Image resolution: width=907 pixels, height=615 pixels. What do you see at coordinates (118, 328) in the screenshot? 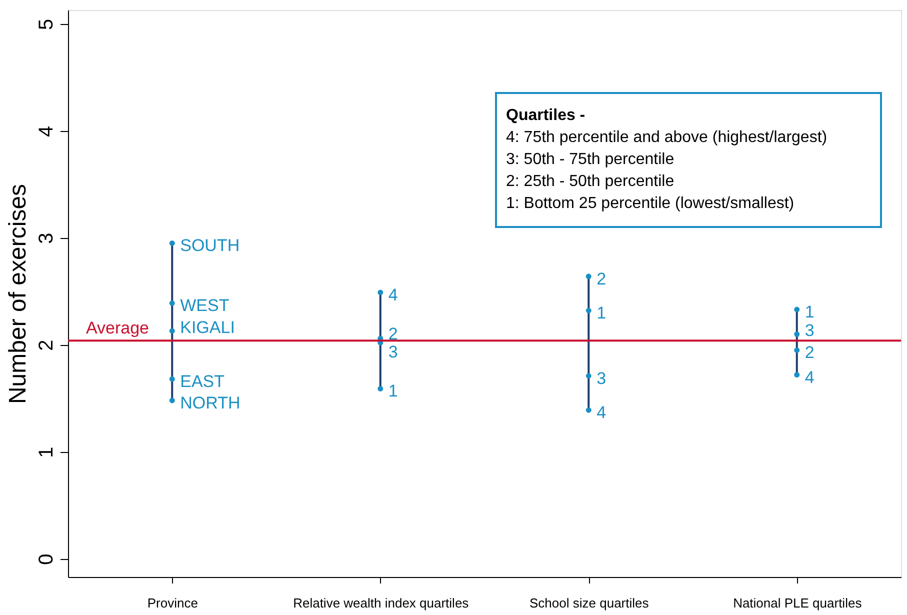
I see `ref-line-label: Average` at bounding box center [118, 328].